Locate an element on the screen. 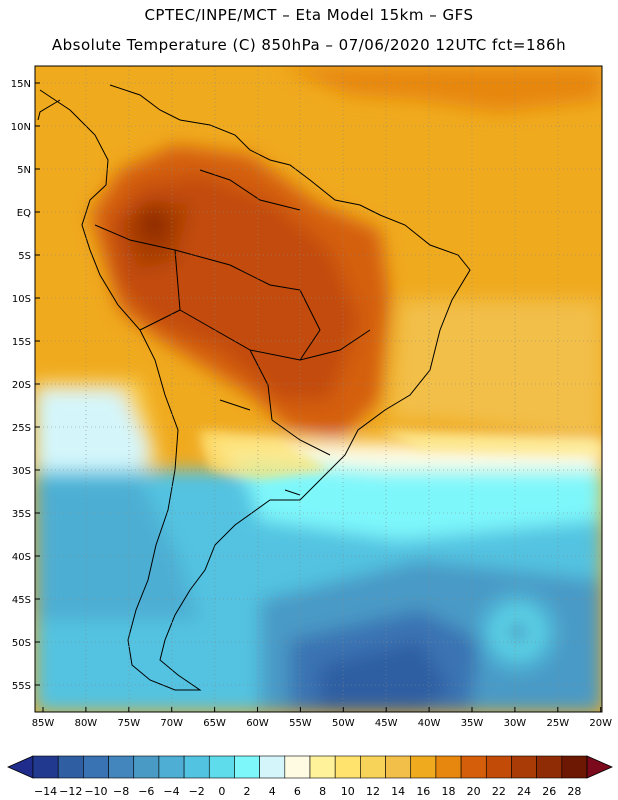  colorbar-label: 14 is located at coordinates (398, 791).